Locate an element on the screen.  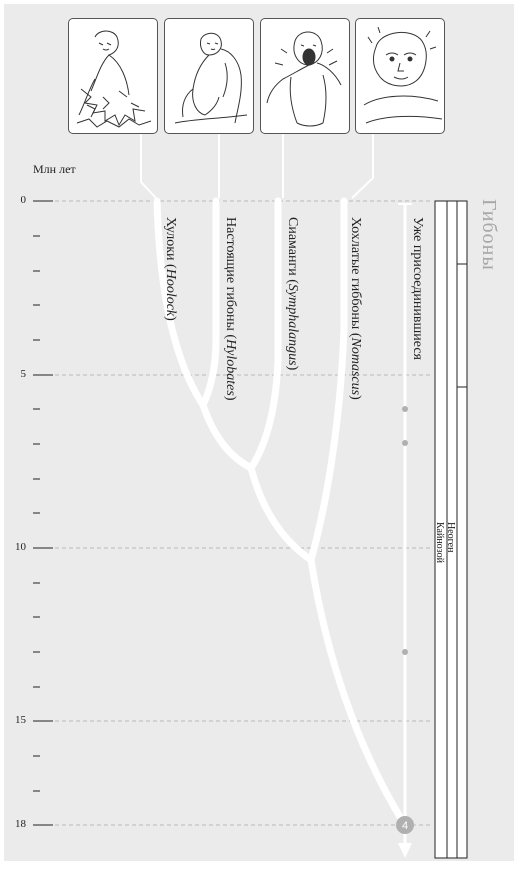
taxon-name: Хохлатые гиббоны is located at coordinates (355, 273).